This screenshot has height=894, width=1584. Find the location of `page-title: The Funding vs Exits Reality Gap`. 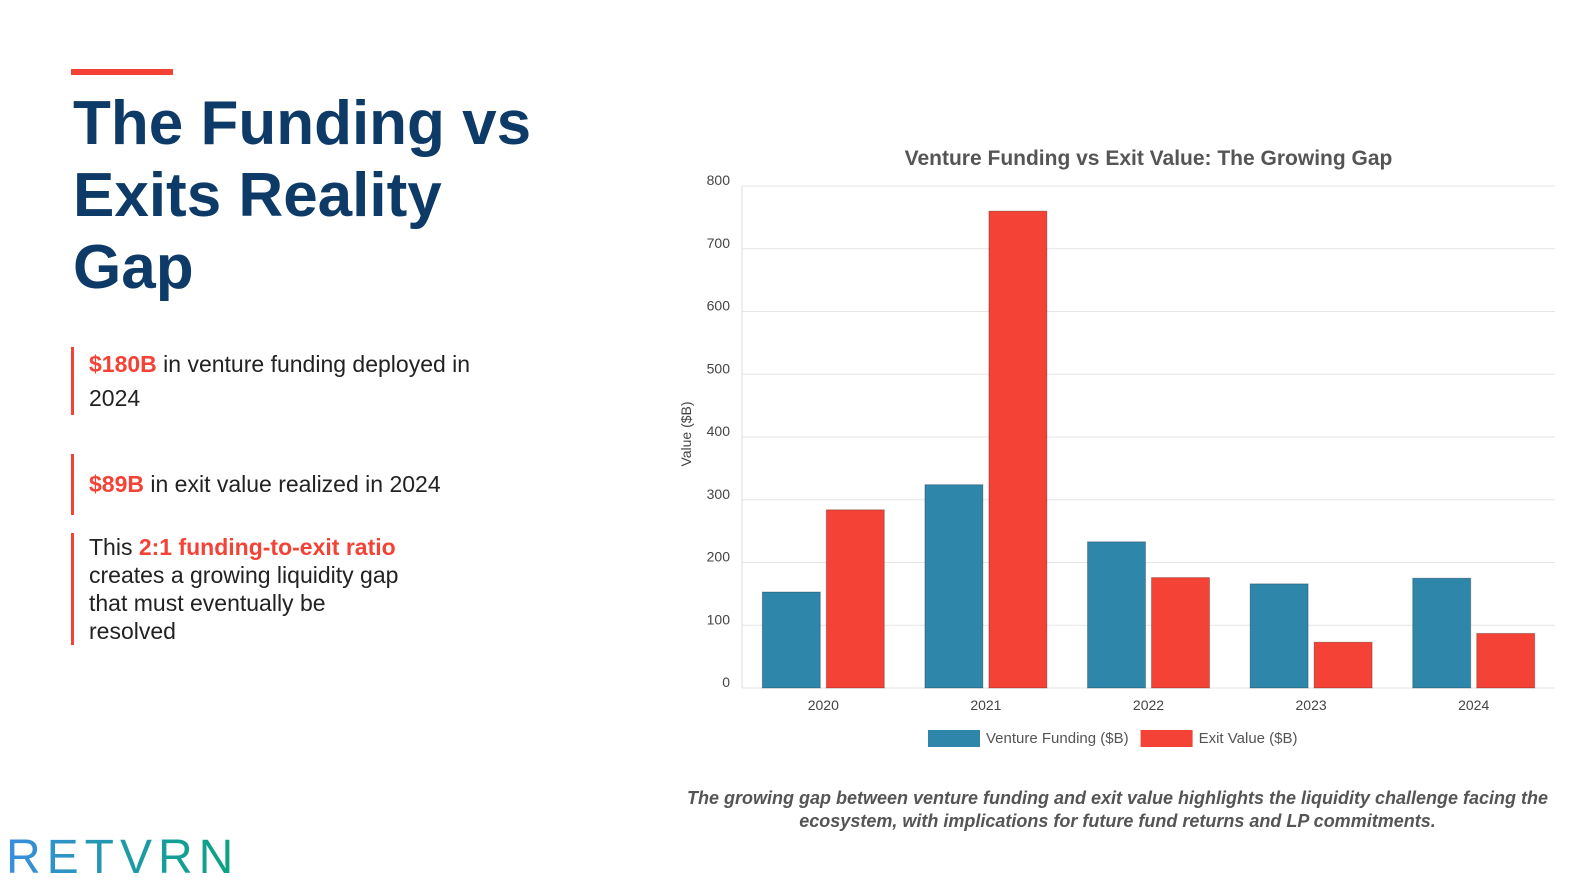

page-title: The Funding vs Exits Reality Gap is located at coordinates (302, 195).